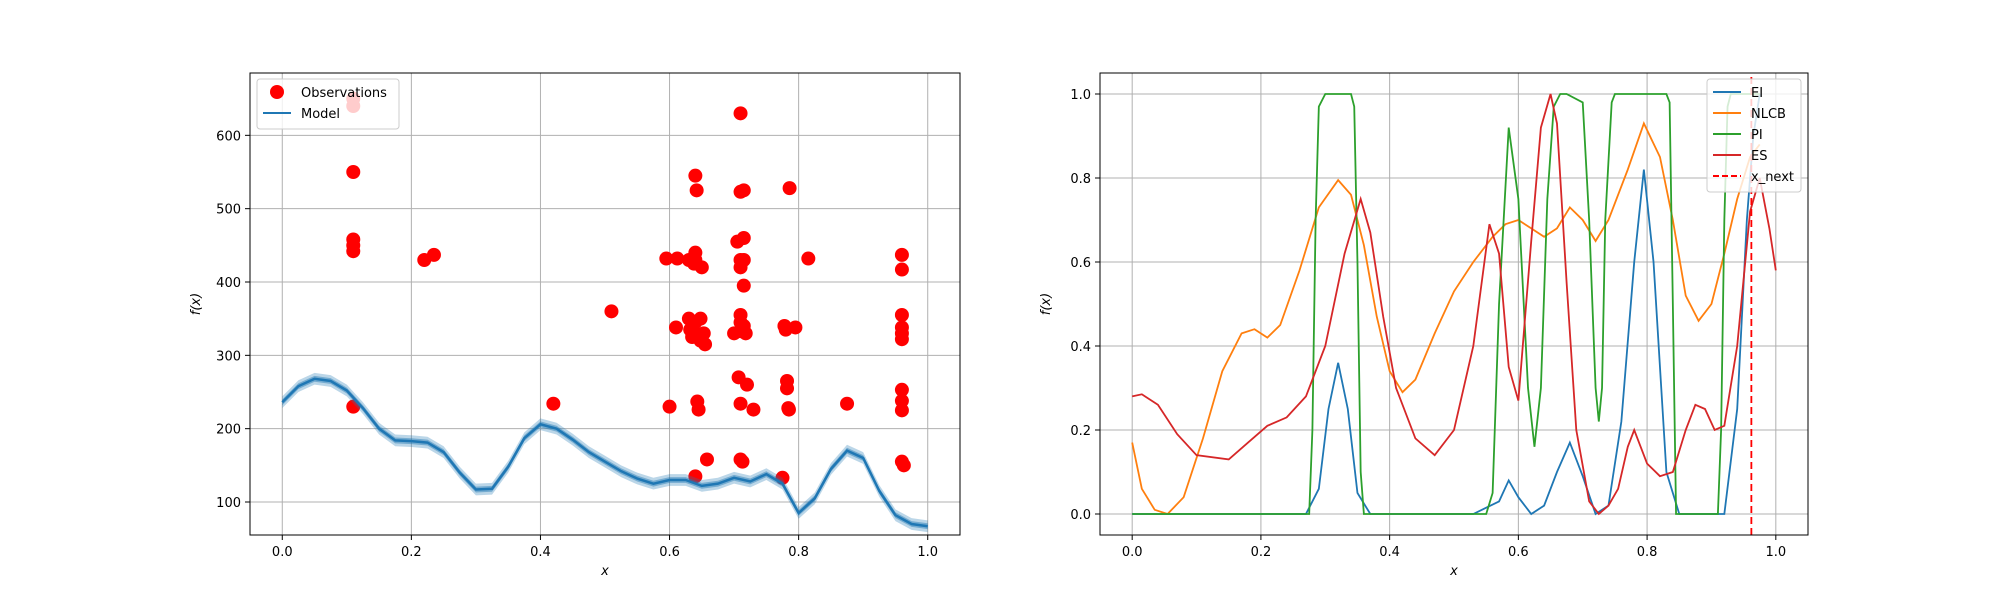 Image resolution: width=2000 pixels, height=604 pixels. I want to click on model-line, so click(604, 452).